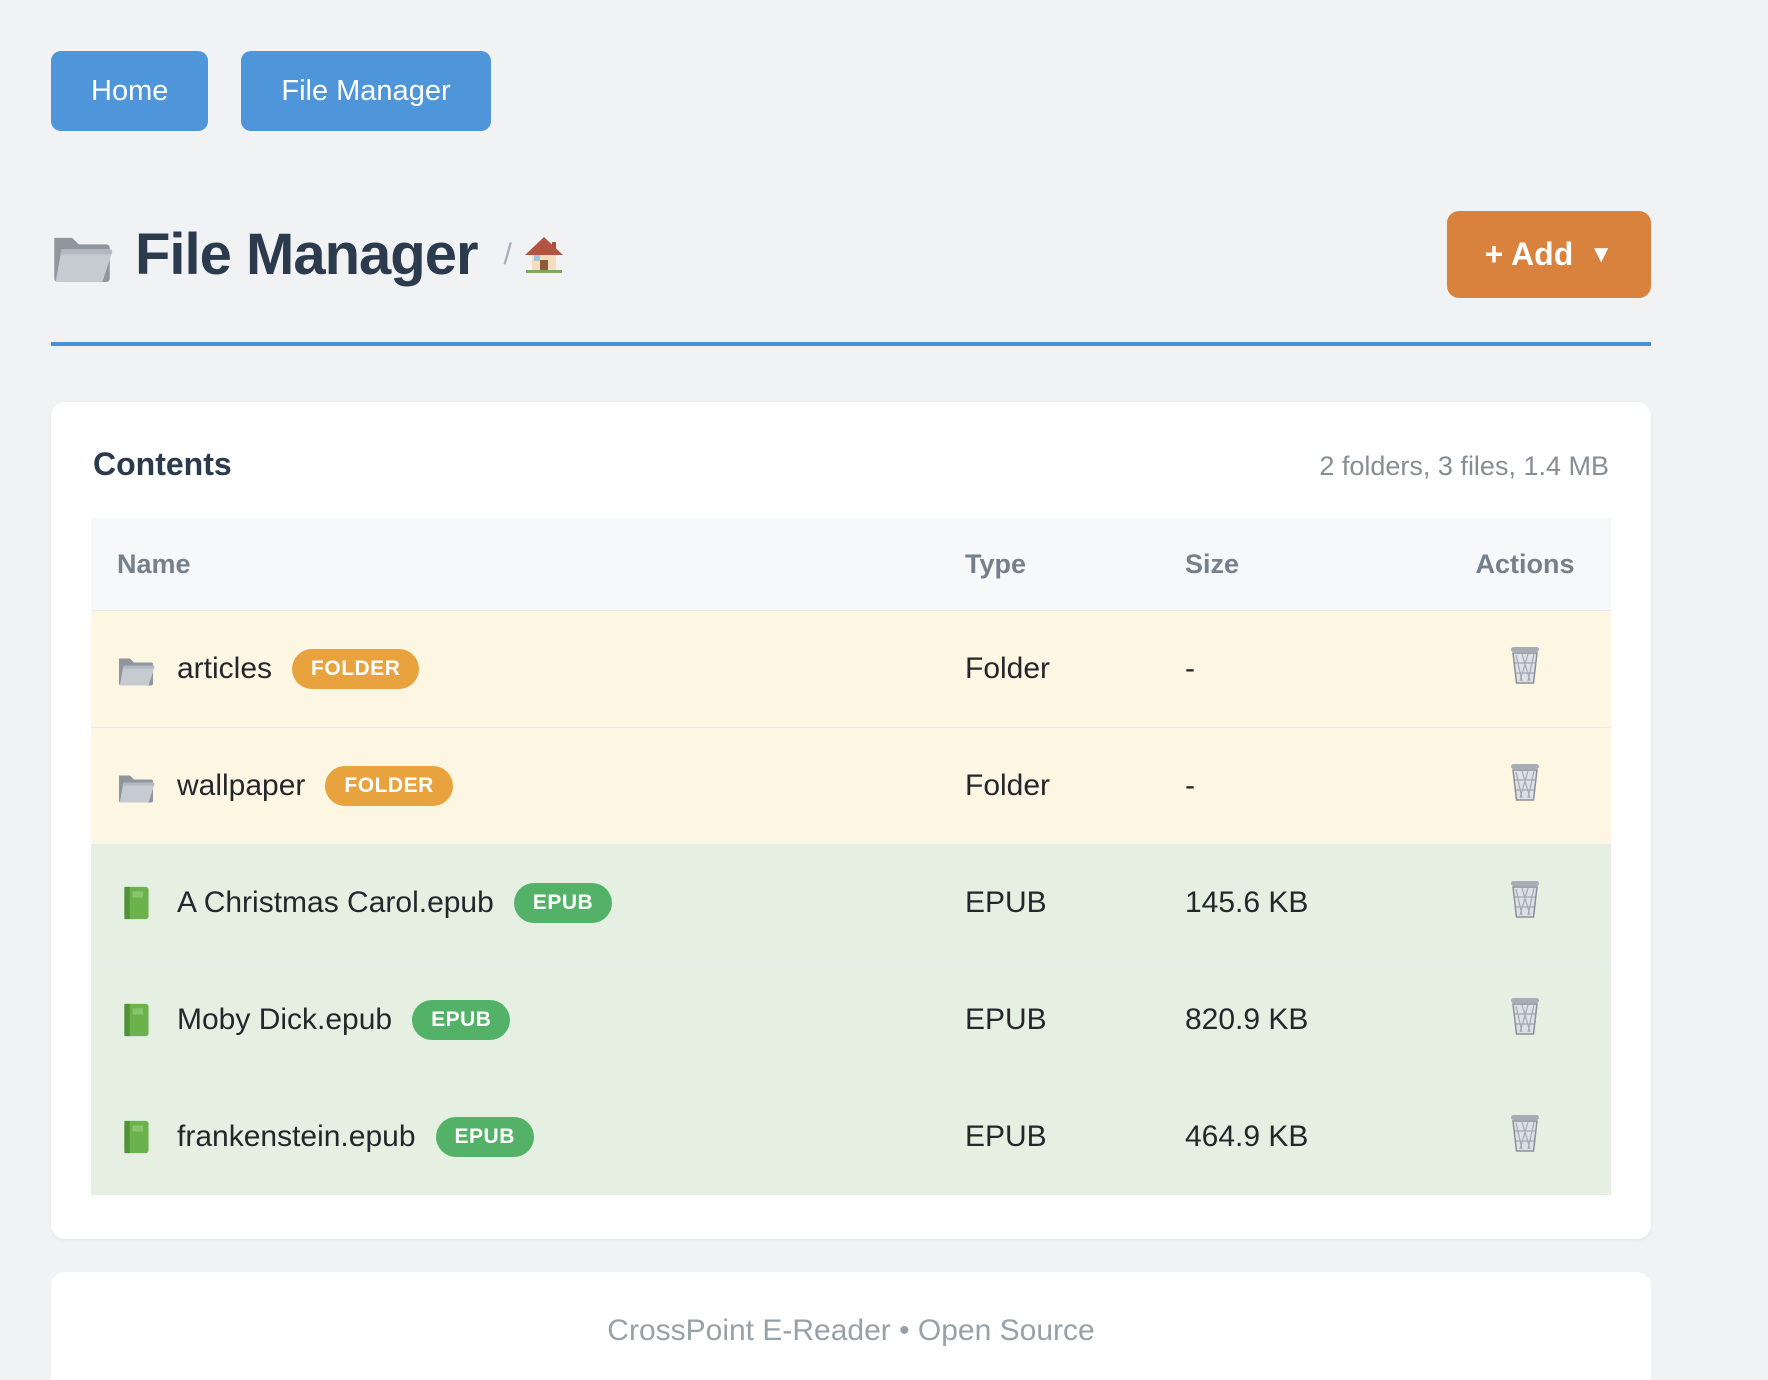 Image resolution: width=1768 pixels, height=1380 pixels. Describe the element at coordinates (544, 255) in the screenshot. I see `home-icon` at that location.